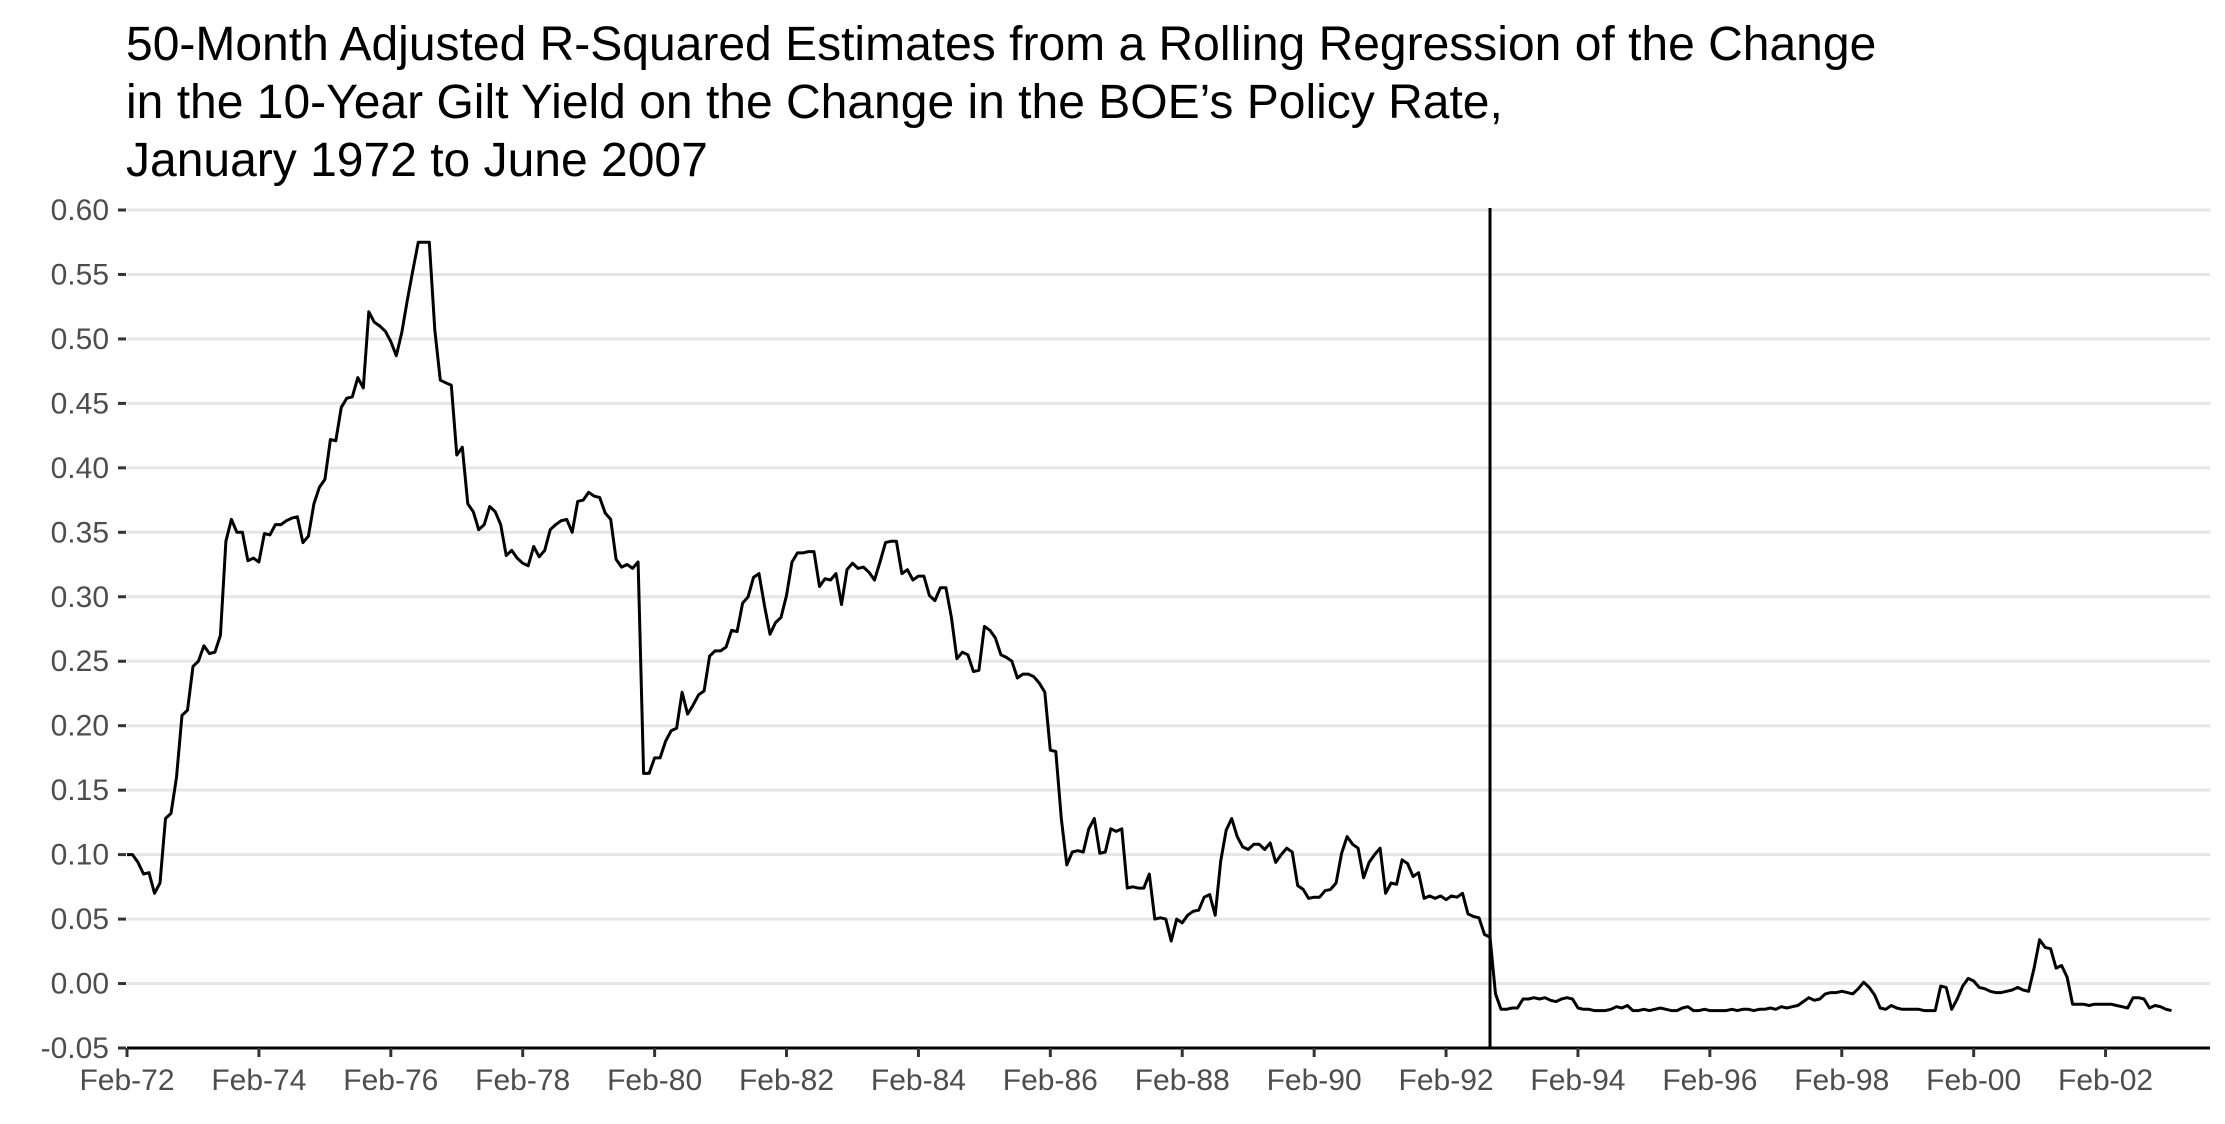 Image resolution: width=2225 pixels, height=1124 pixels. I want to click on x-tick-label: Feb-80, so click(654, 1080).